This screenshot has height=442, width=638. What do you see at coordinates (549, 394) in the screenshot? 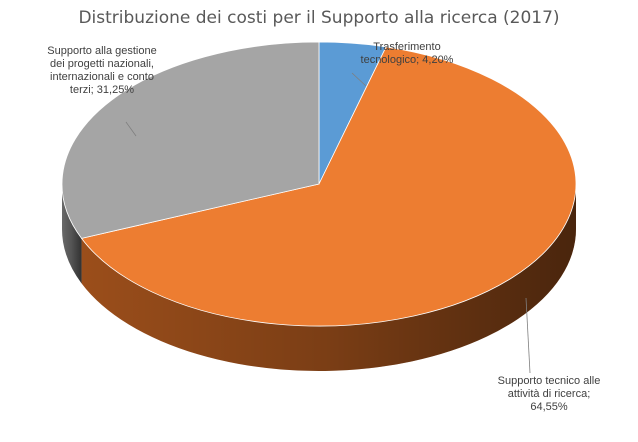
I see `data-label-text: attività di ricerca;` at bounding box center [549, 394].